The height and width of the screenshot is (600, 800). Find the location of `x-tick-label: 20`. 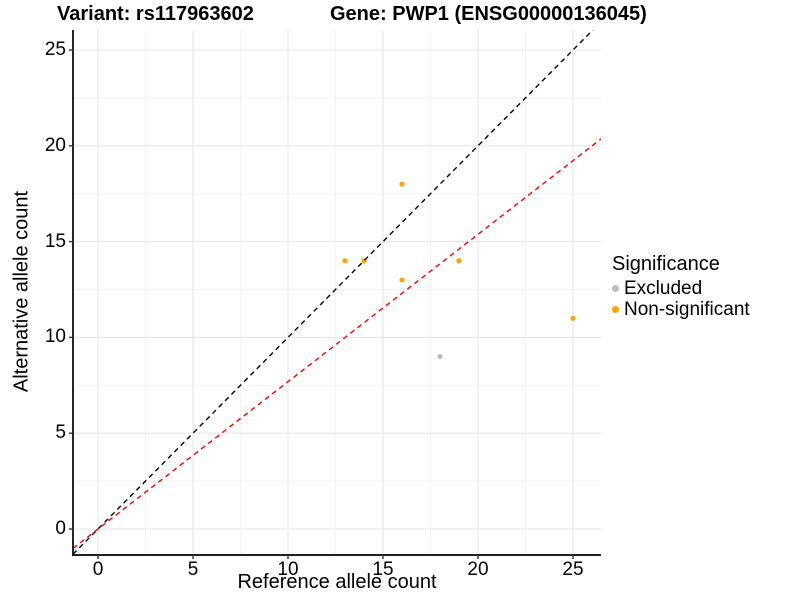

x-tick-label: 20 is located at coordinates (478, 569).